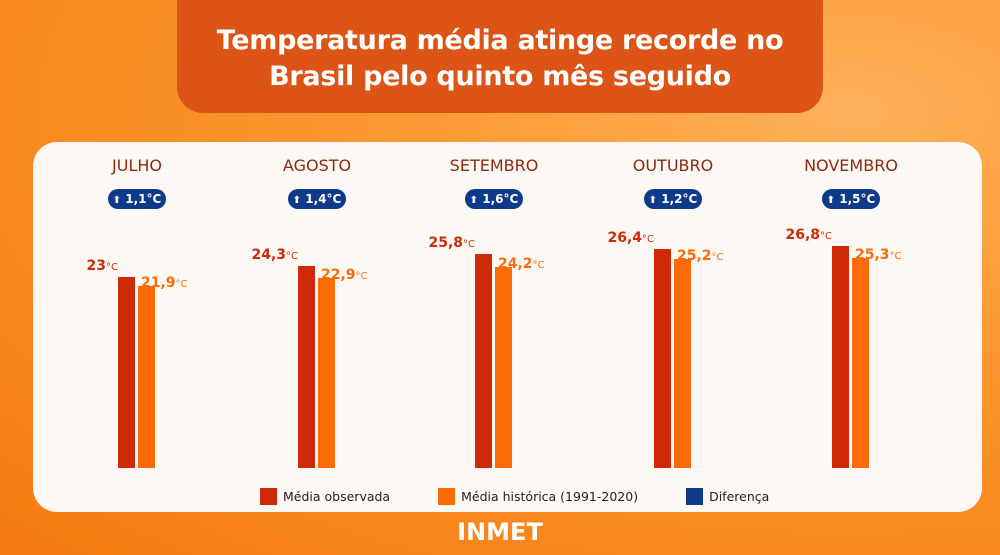 This screenshot has height=555, width=1000. I want to click on difference-badge: ⬆ 1,1°C, so click(137, 199).